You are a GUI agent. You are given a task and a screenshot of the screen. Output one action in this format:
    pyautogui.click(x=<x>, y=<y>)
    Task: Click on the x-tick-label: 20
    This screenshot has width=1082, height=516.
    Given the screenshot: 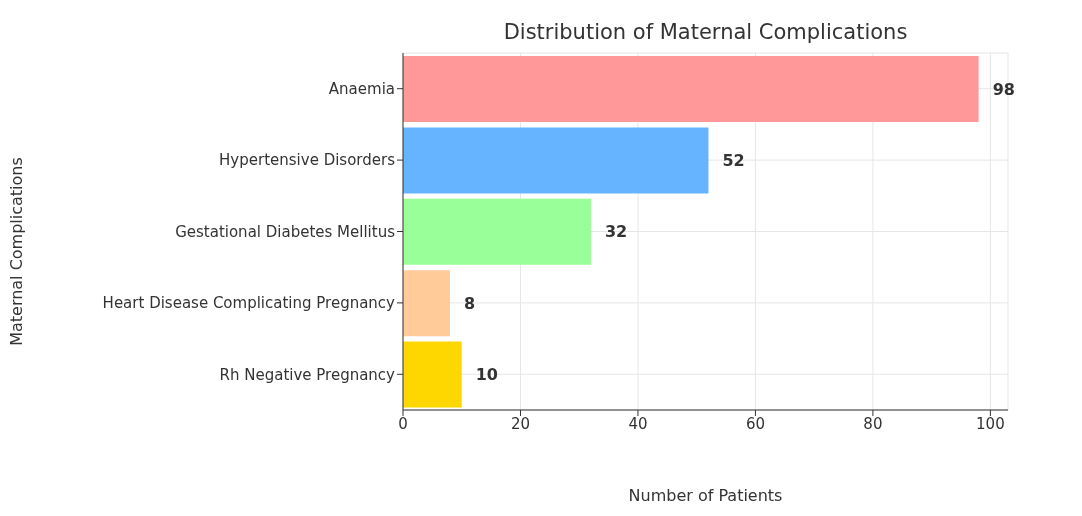 What is the action you would take?
    pyautogui.click(x=520, y=423)
    